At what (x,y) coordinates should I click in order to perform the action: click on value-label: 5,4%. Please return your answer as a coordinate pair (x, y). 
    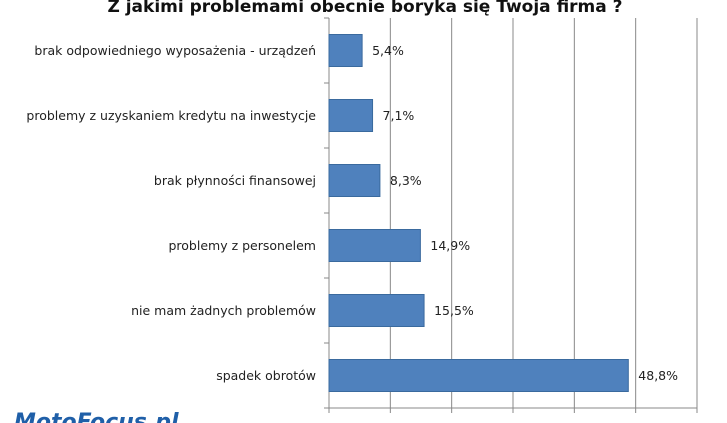
    Looking at the image, I should click on (388, 50).